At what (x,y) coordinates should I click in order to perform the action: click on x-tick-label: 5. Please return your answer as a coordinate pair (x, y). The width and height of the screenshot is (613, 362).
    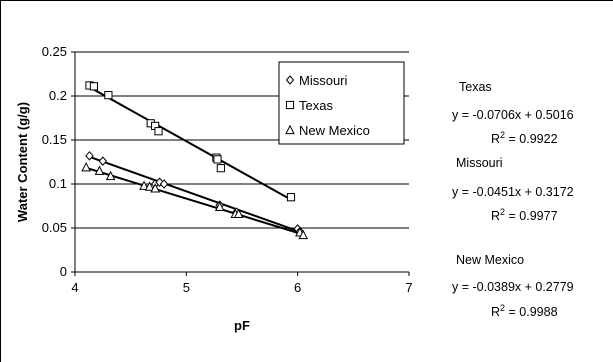
    Looking at the image, I should click on (186, 287).